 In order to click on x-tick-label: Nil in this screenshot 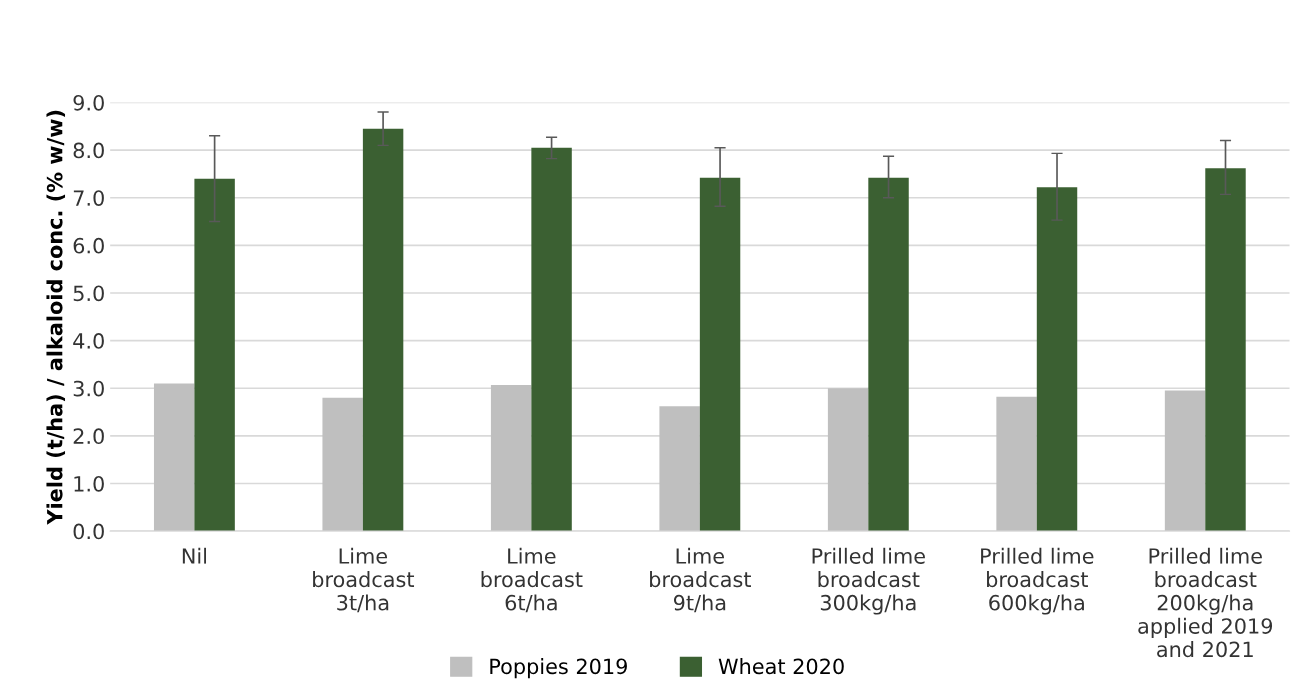, I will do `click(194, 555)`.